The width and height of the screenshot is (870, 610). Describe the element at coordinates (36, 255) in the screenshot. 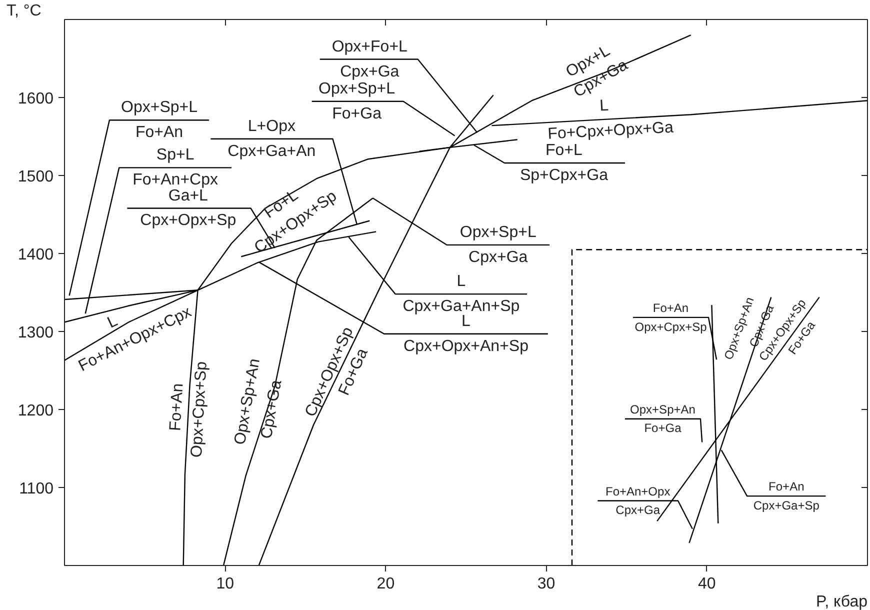

I see `y-tick-label: 1400` at that location.